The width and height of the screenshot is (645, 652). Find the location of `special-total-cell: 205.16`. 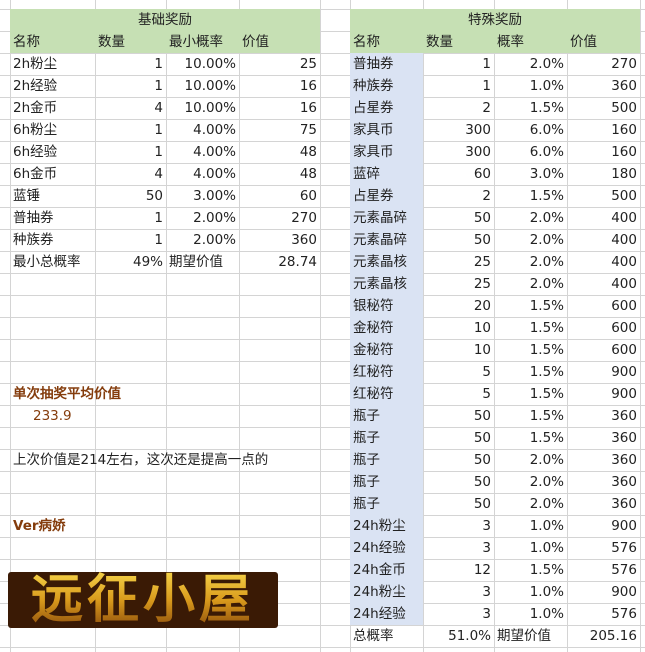

special-total-cell: 205.16 is located at coordinates (613, 636).